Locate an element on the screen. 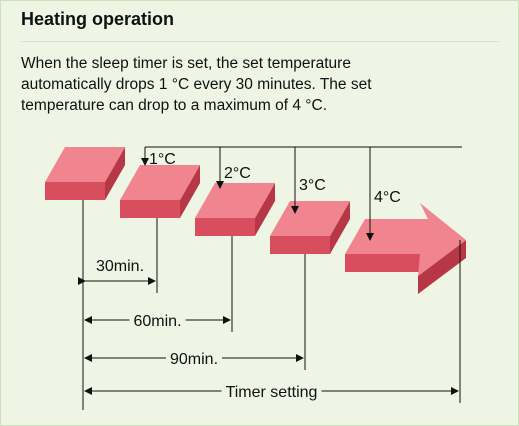  duration-label: 90min. is located at coordinates (194, 359).